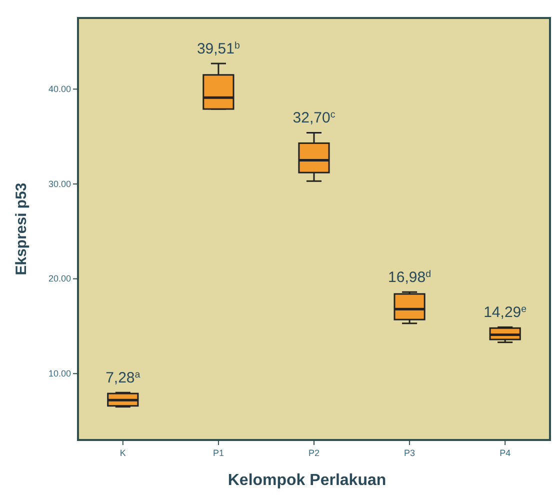 The image size is (554, 495). What do you see at coordinates (410, 277) in the screenshot?
I see `annotation: 16,98$^{d}$` at bounding box center [410, 277].